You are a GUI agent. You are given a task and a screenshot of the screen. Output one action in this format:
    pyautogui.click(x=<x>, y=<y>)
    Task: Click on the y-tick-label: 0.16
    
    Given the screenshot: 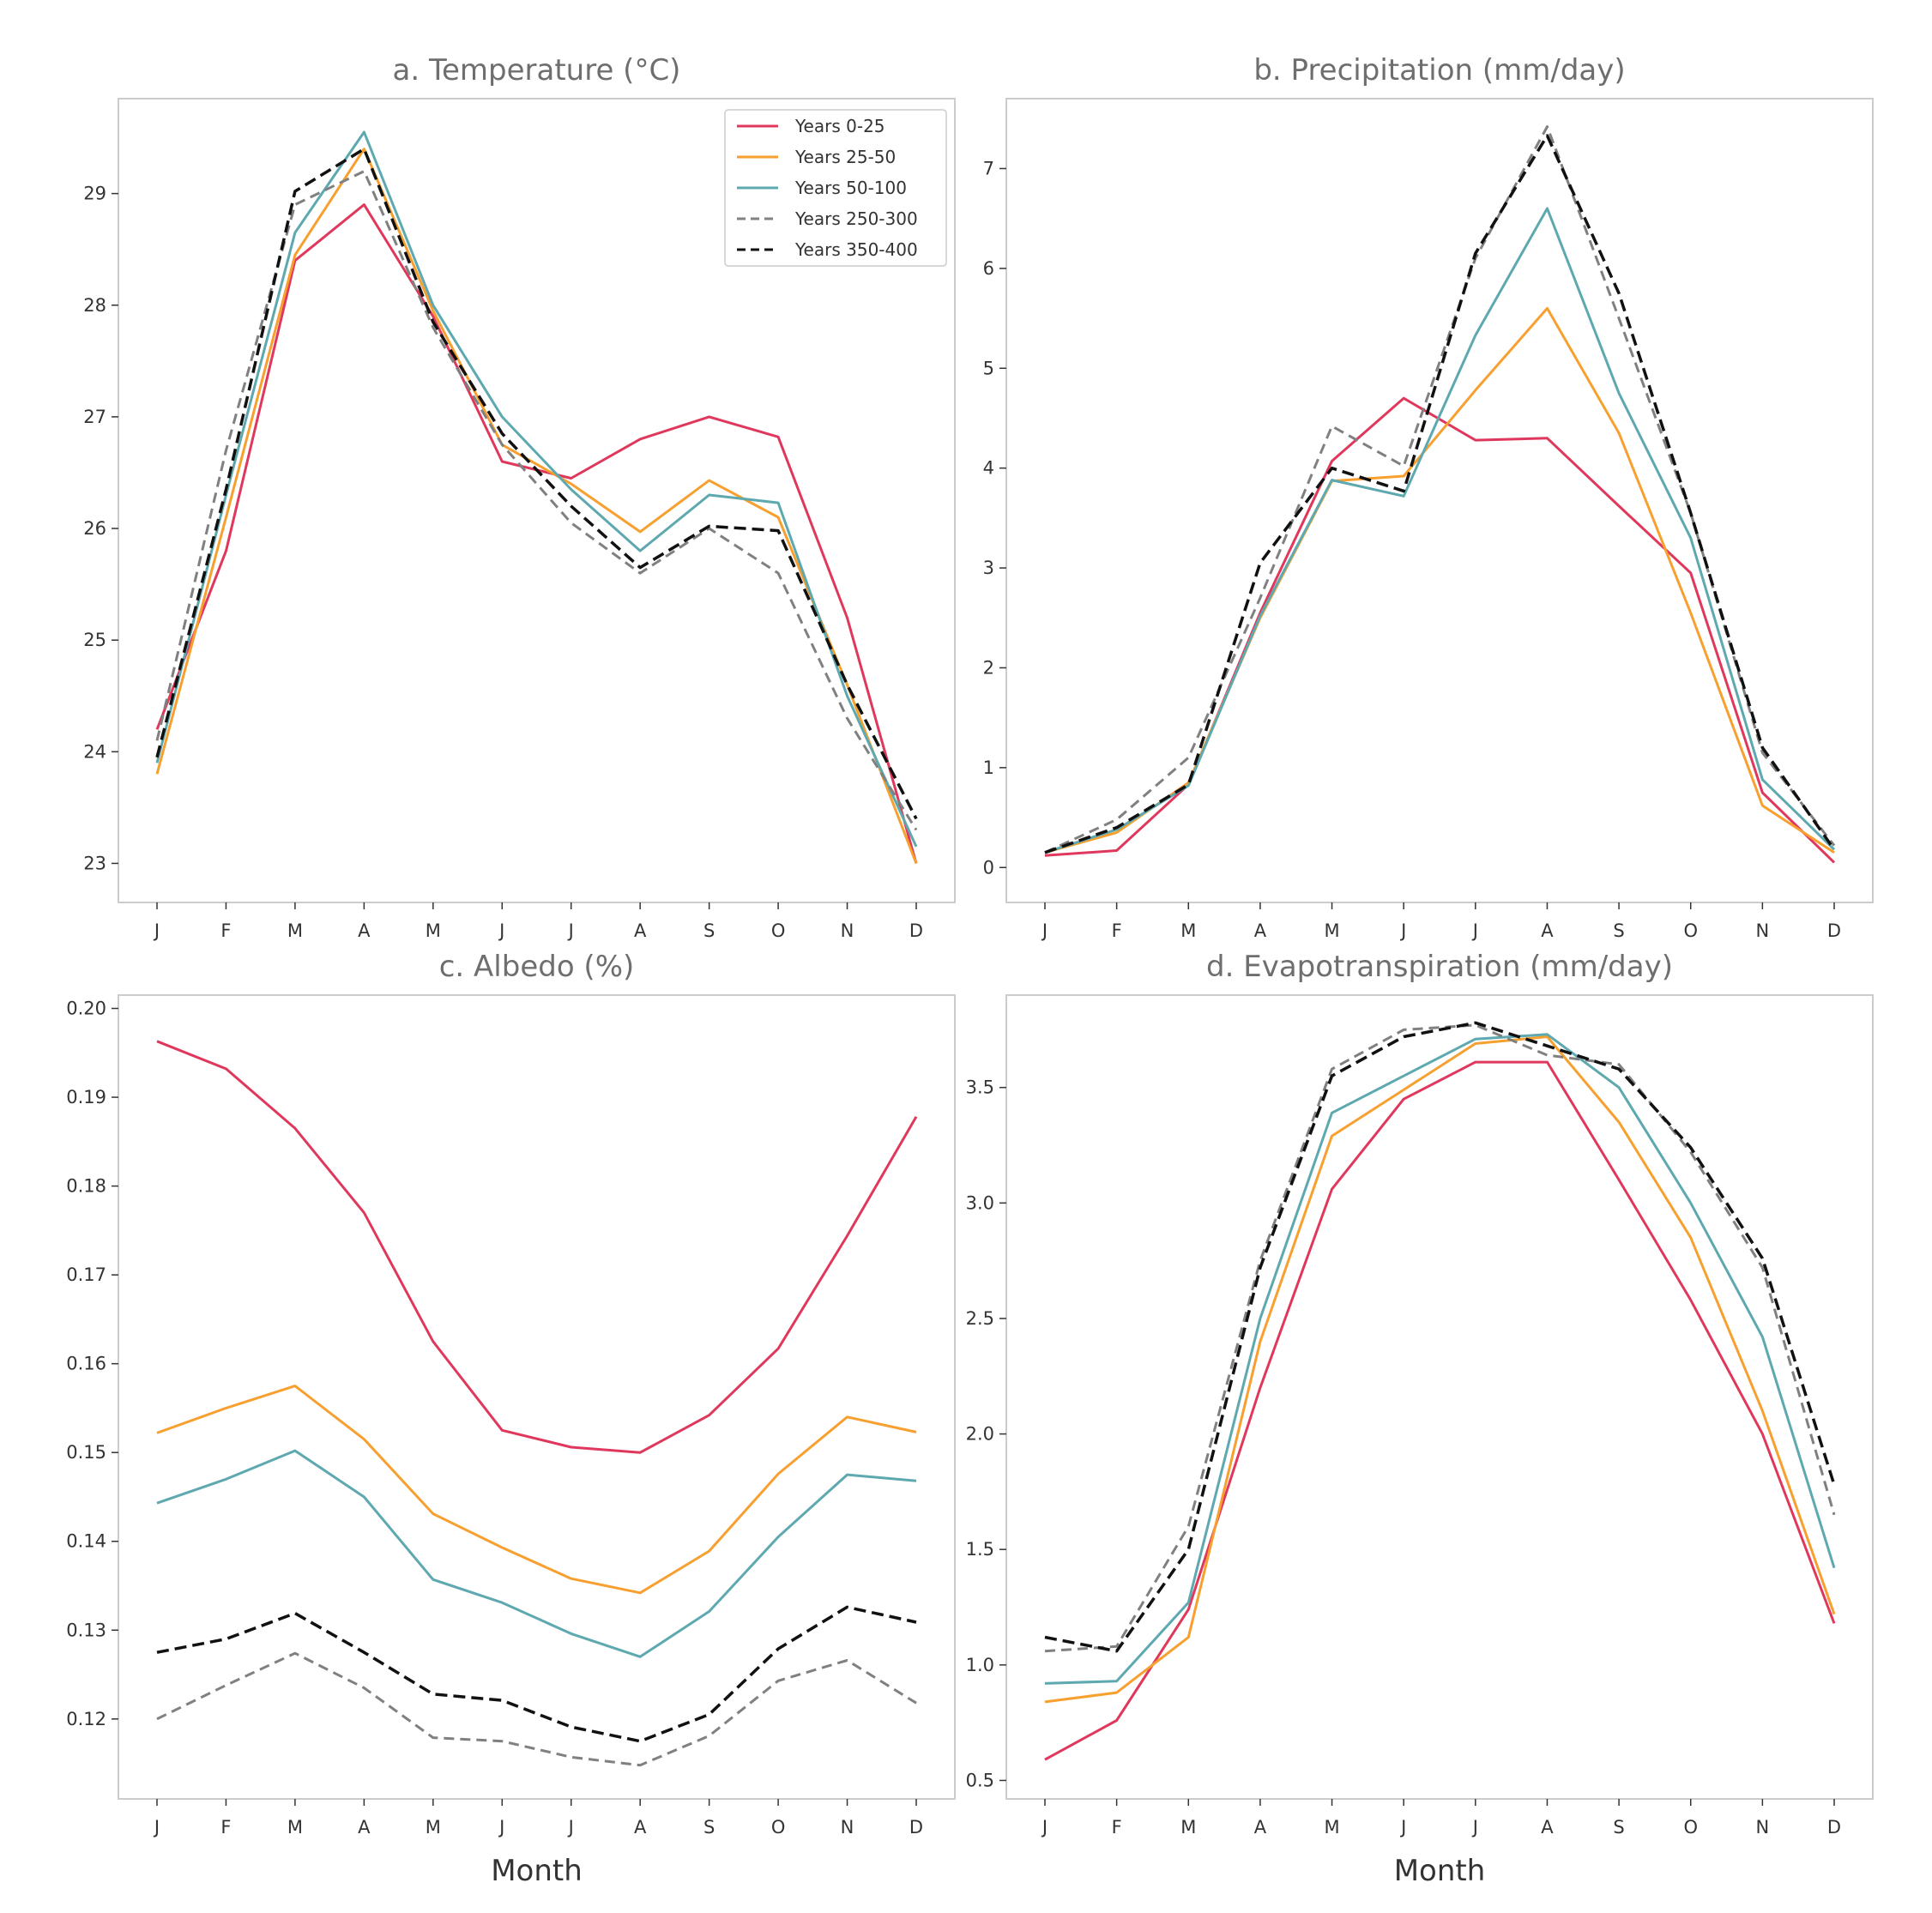 What is the action you would take?
    pyautogui.click(x=86, y=1364)
    